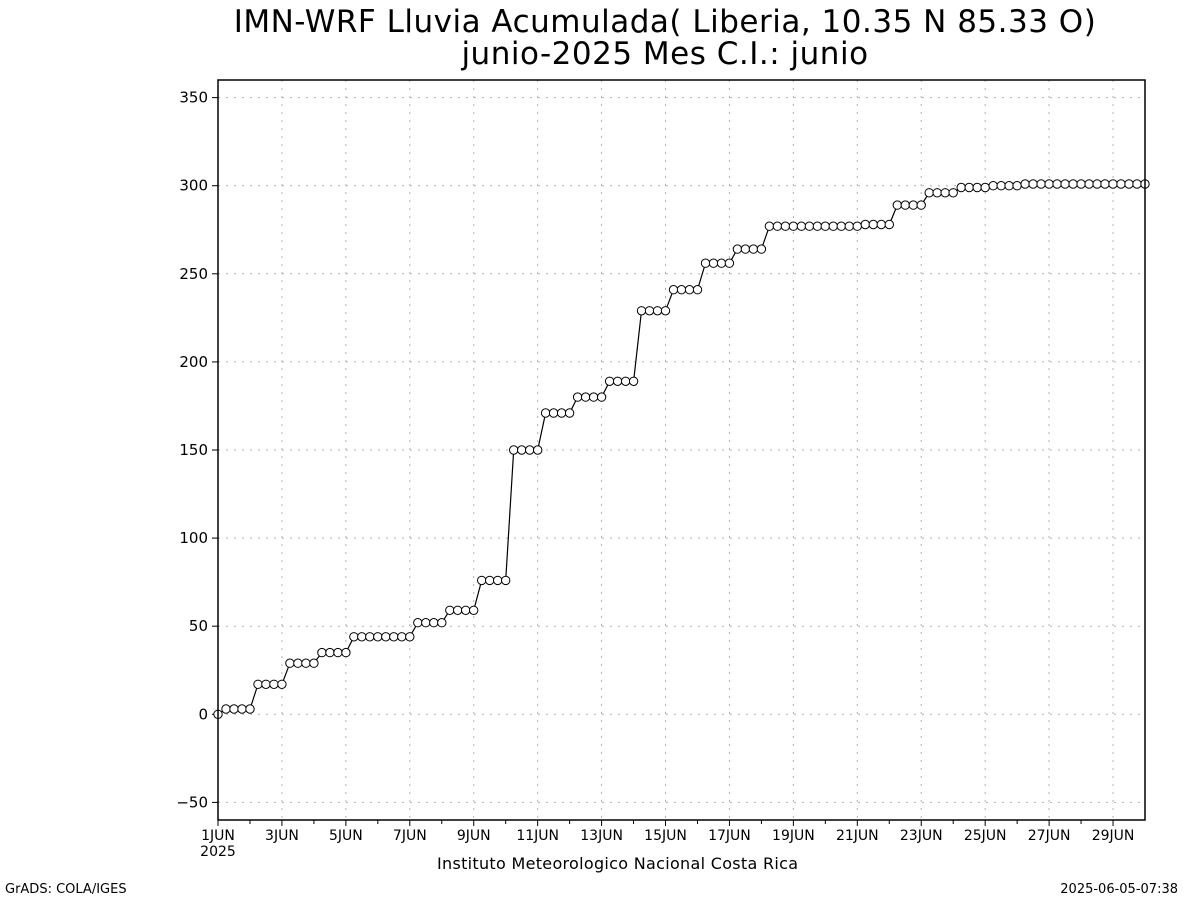 Image resolution: width=1200 pixels, height=900 pixels. Describe the element at coordinates (218, 852) in the screenshot. I see `x-year-label: 2025` at that location.